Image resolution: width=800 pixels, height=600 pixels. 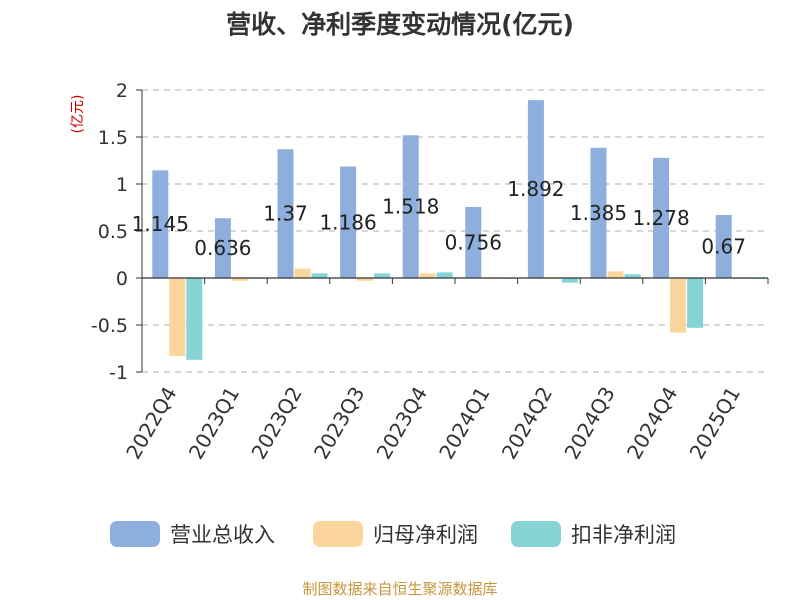 What do you see at coordinates (652, 423) in the screenshot?
I see `x-tick-label: 2024Q4` at bounding box center [652, 423].